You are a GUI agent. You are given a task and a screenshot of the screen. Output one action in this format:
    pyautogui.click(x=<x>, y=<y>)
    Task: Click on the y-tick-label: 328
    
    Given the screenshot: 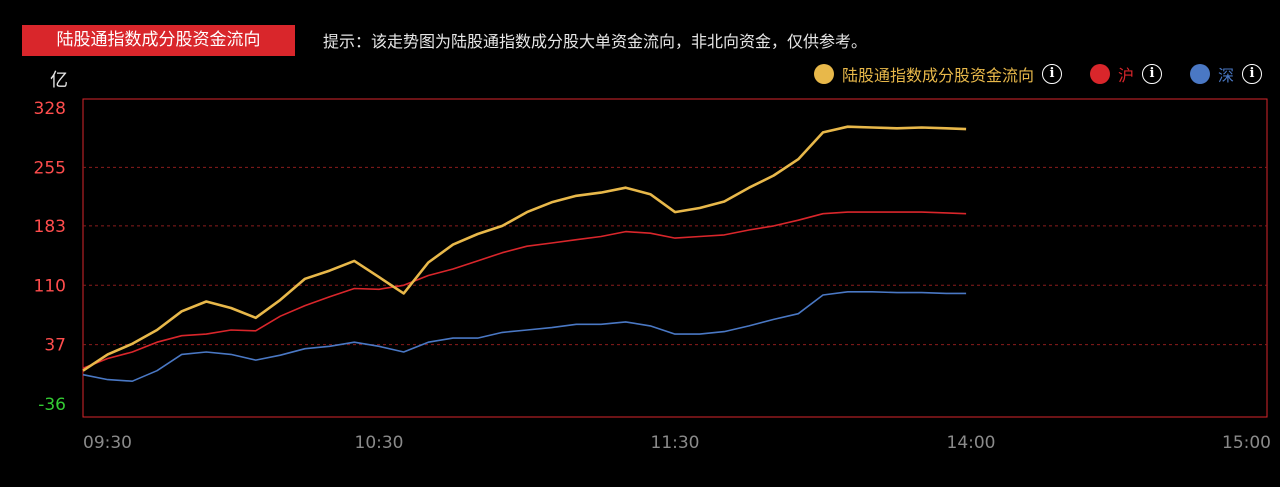 What is the action you would take?
    pyautogui.click(x=50, y=109)
    